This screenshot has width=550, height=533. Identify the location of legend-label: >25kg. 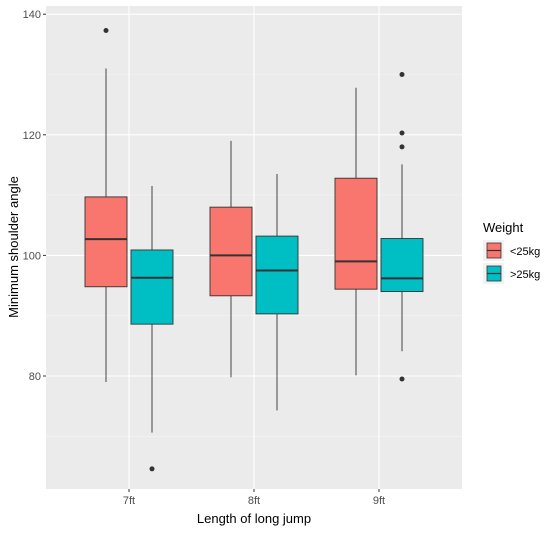
(525, 275).